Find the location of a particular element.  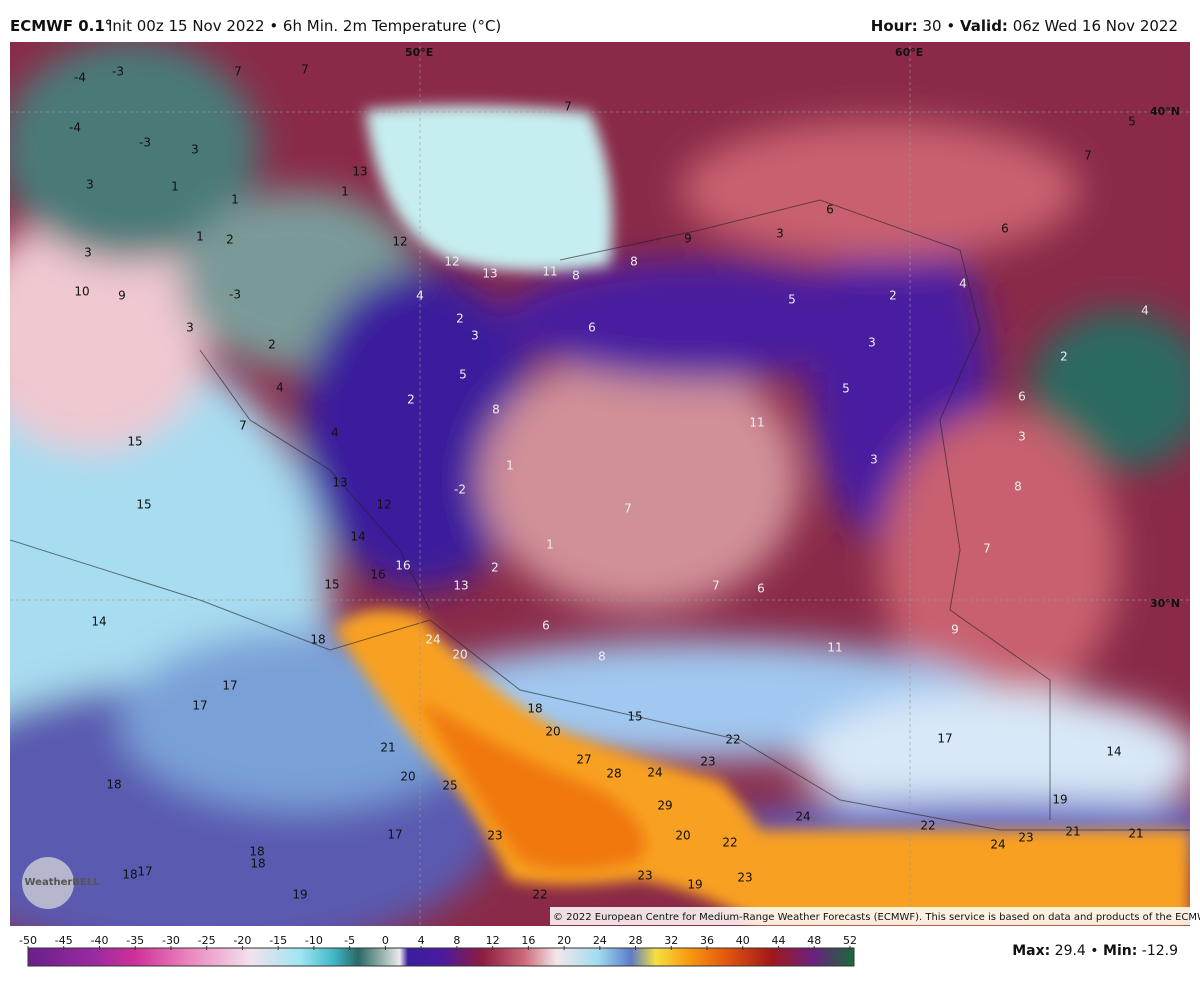

model: ECMWF 0.1° is located at coordinates (61, 26).